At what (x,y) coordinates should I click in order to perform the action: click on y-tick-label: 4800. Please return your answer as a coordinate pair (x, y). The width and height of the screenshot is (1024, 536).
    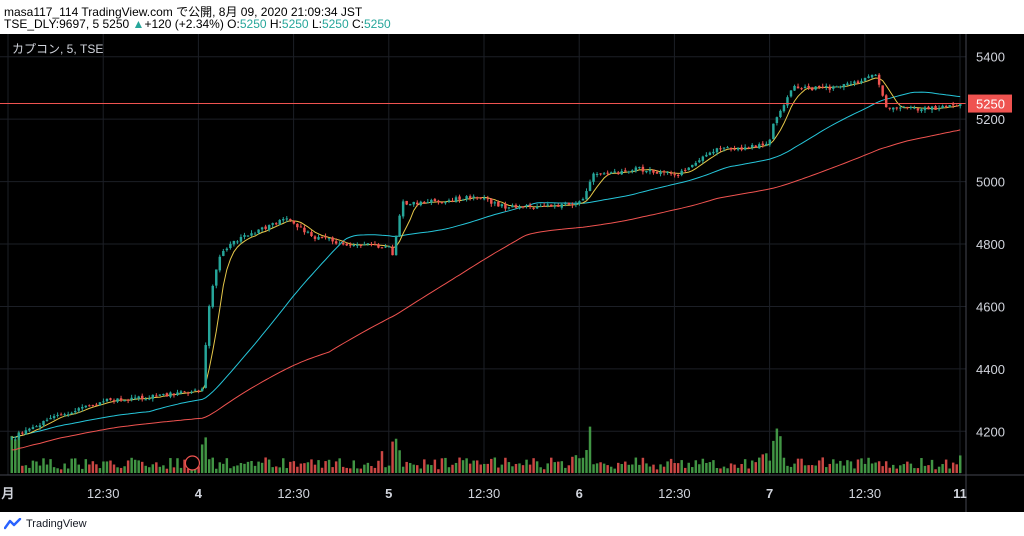
    Looking at the image, I should click on (990, 244).